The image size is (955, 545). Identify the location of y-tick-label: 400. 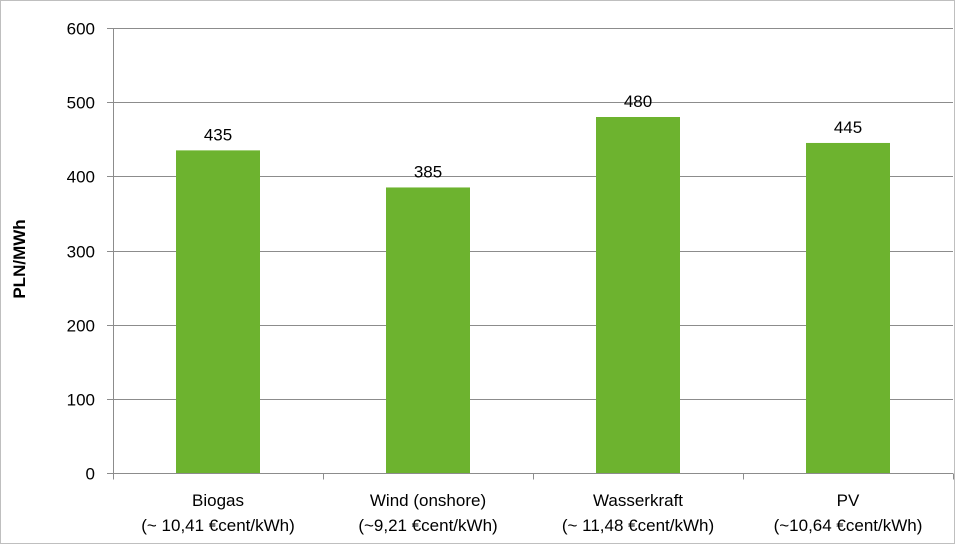
(81, 177).